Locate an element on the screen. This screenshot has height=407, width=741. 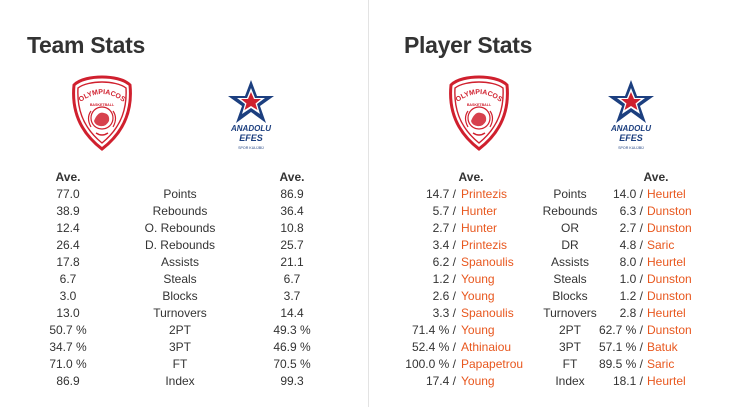
player-away-value: 89.5 % / is located at coordinates (620, 364).